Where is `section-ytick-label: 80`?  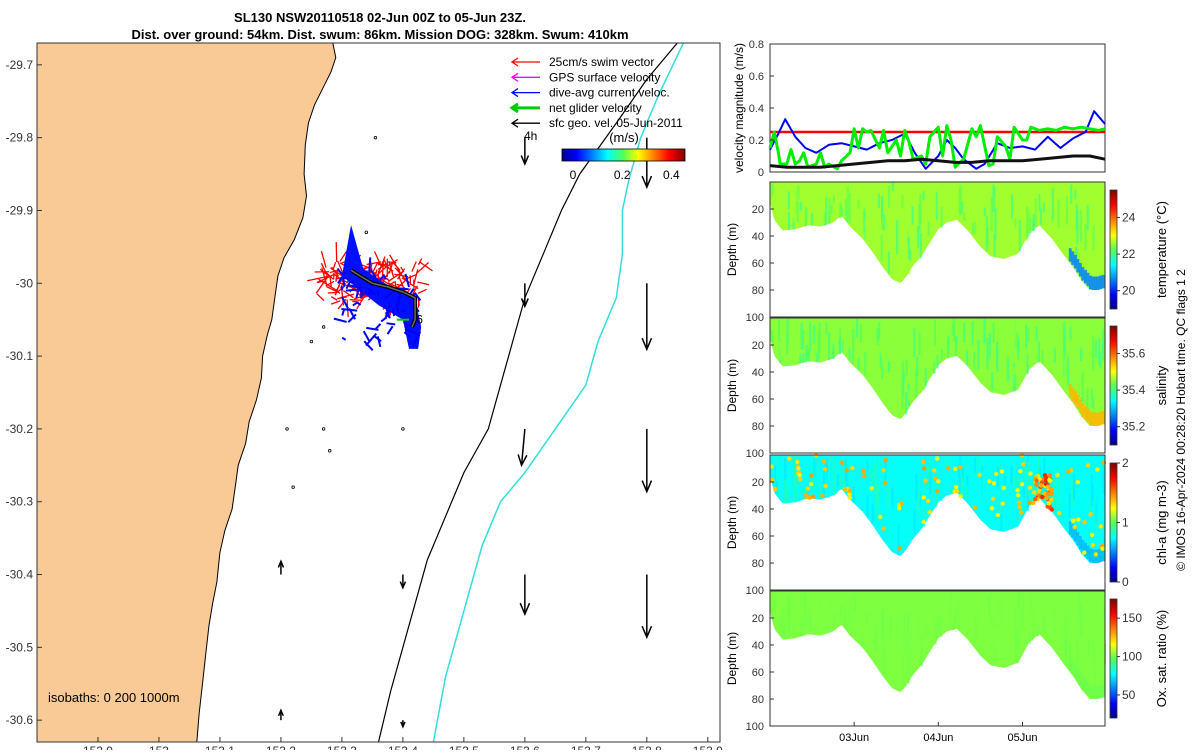 section-ytick-label: 80 is located at coordinates (758, 291).